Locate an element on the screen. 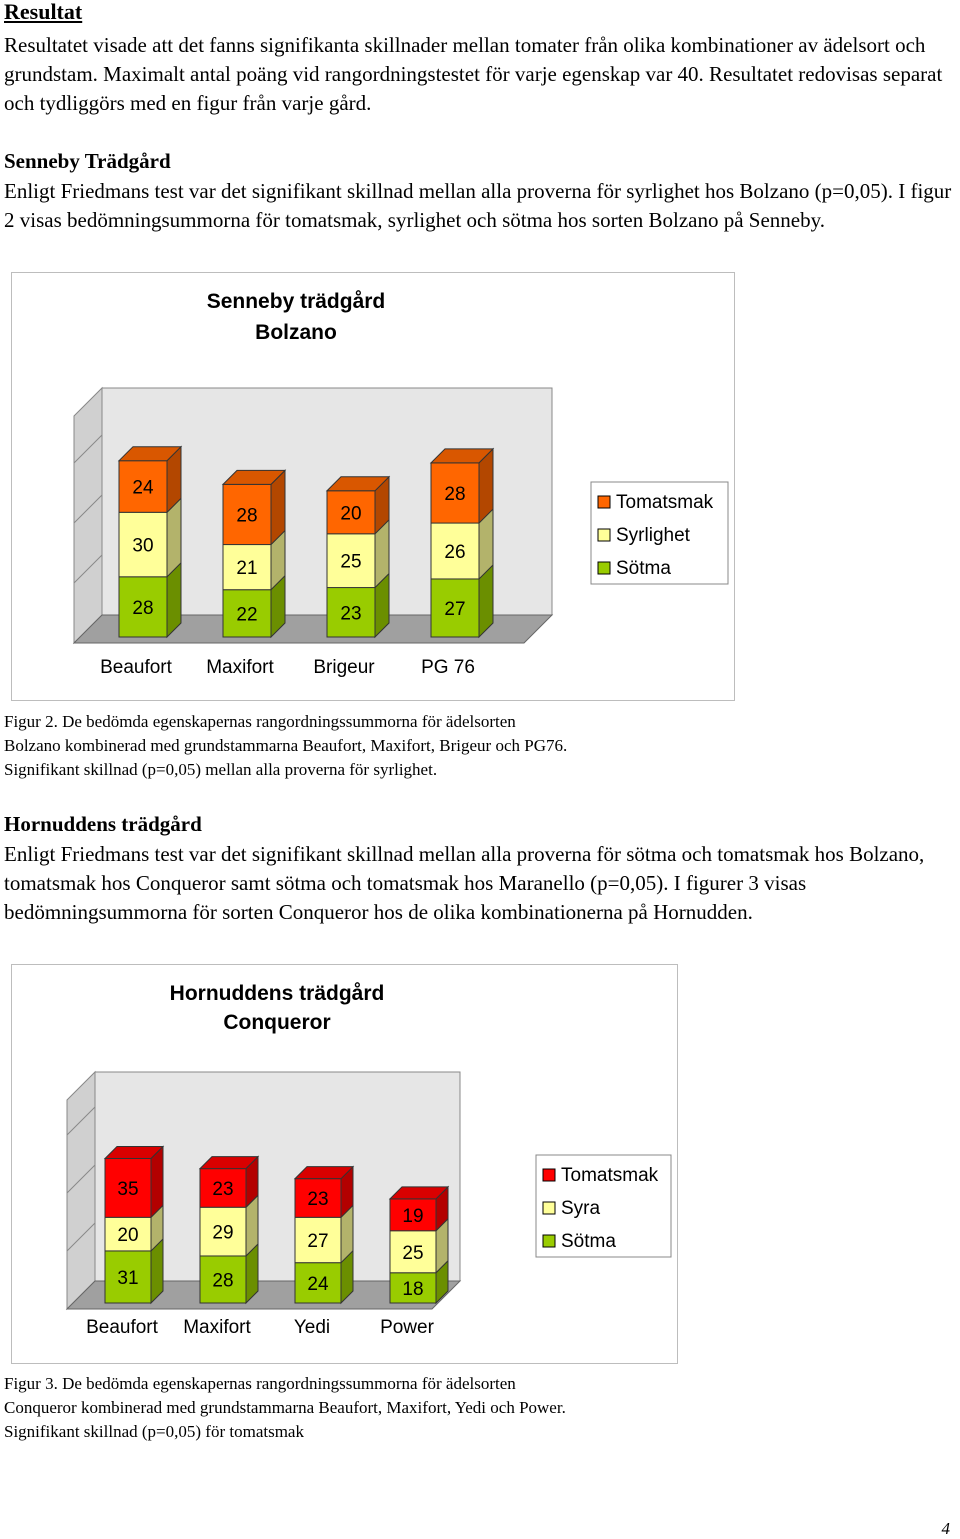 This screenshot has width=960, height=1539. chart1-data-label: 27 is located at coordinates (454, 609).